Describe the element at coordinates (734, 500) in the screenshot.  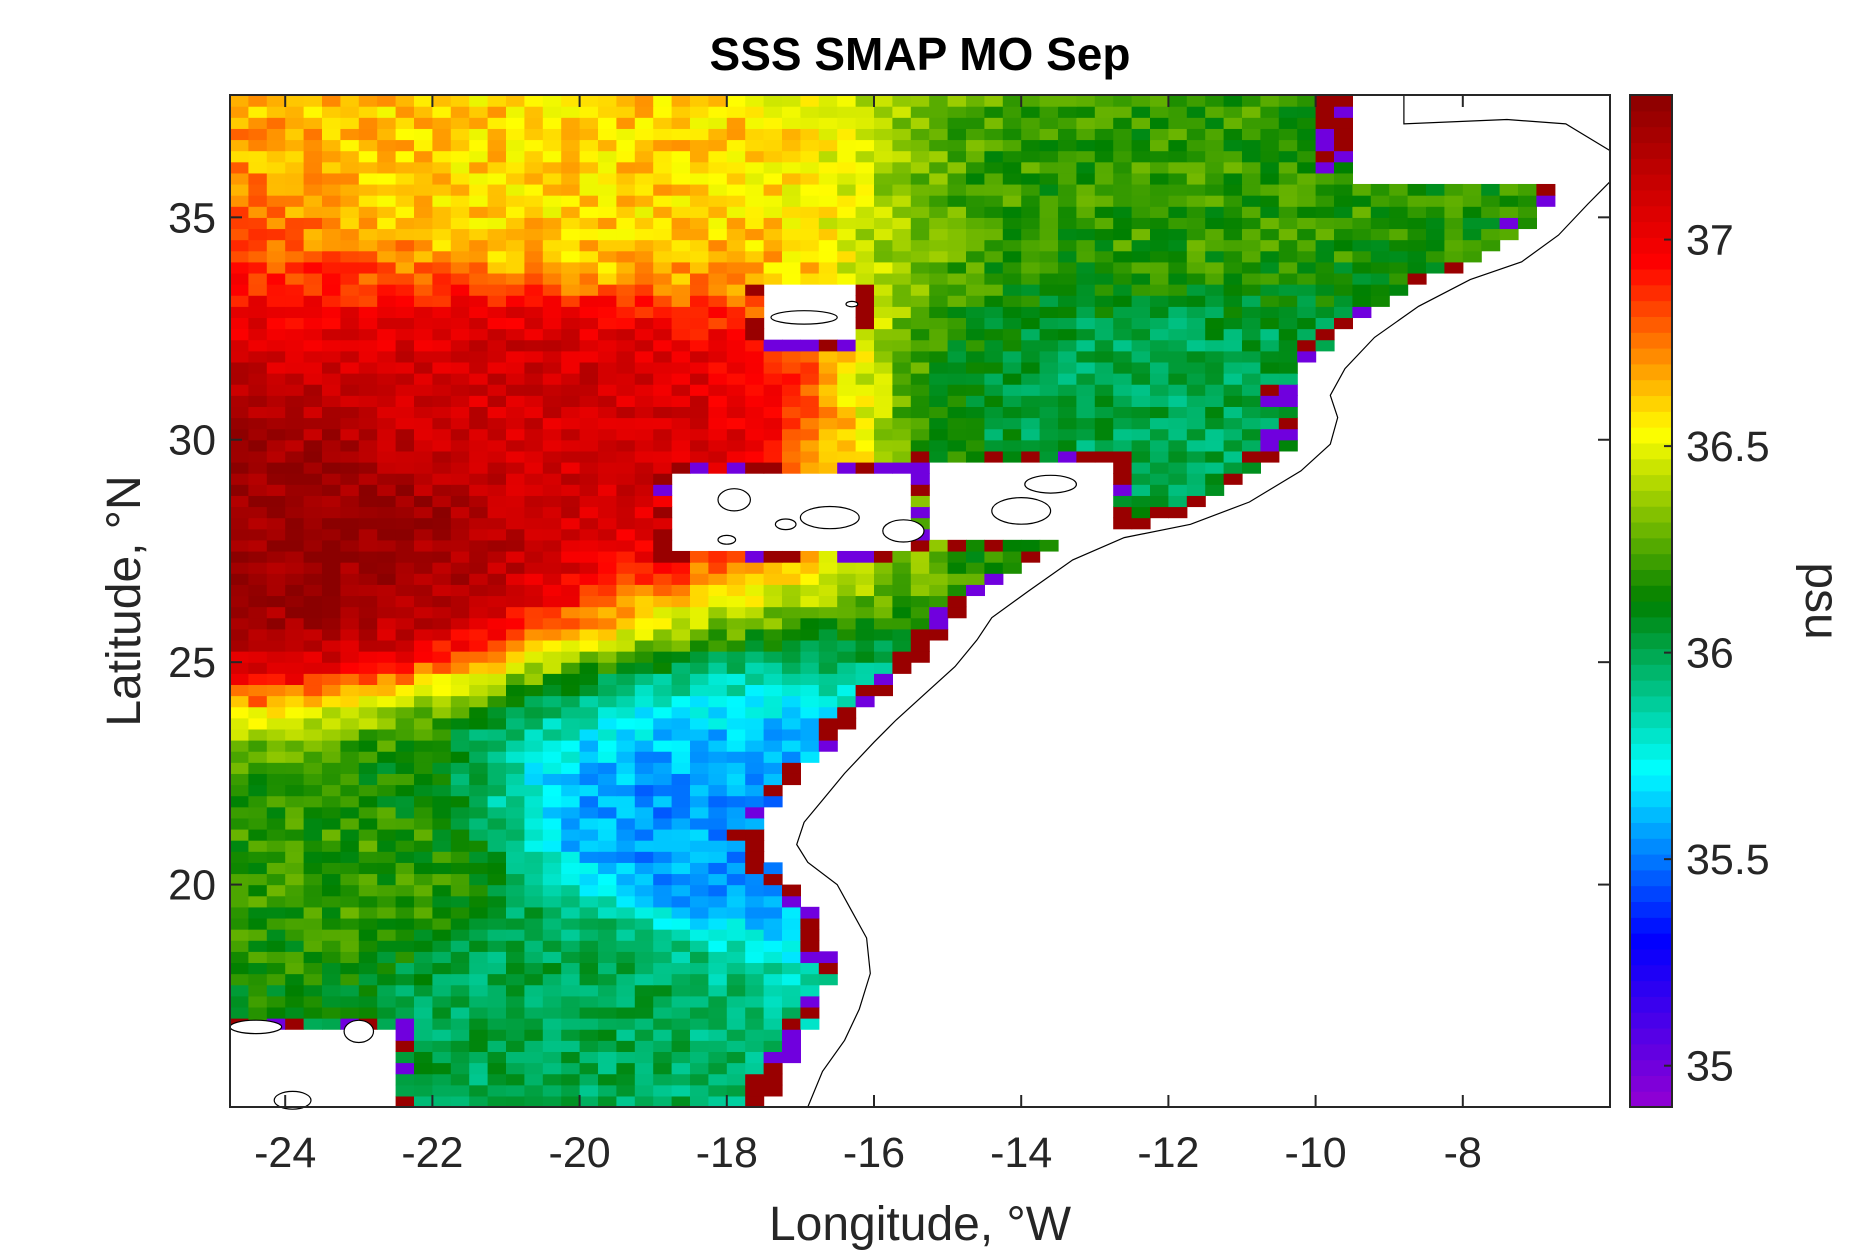
I see `island-outline` at that location.